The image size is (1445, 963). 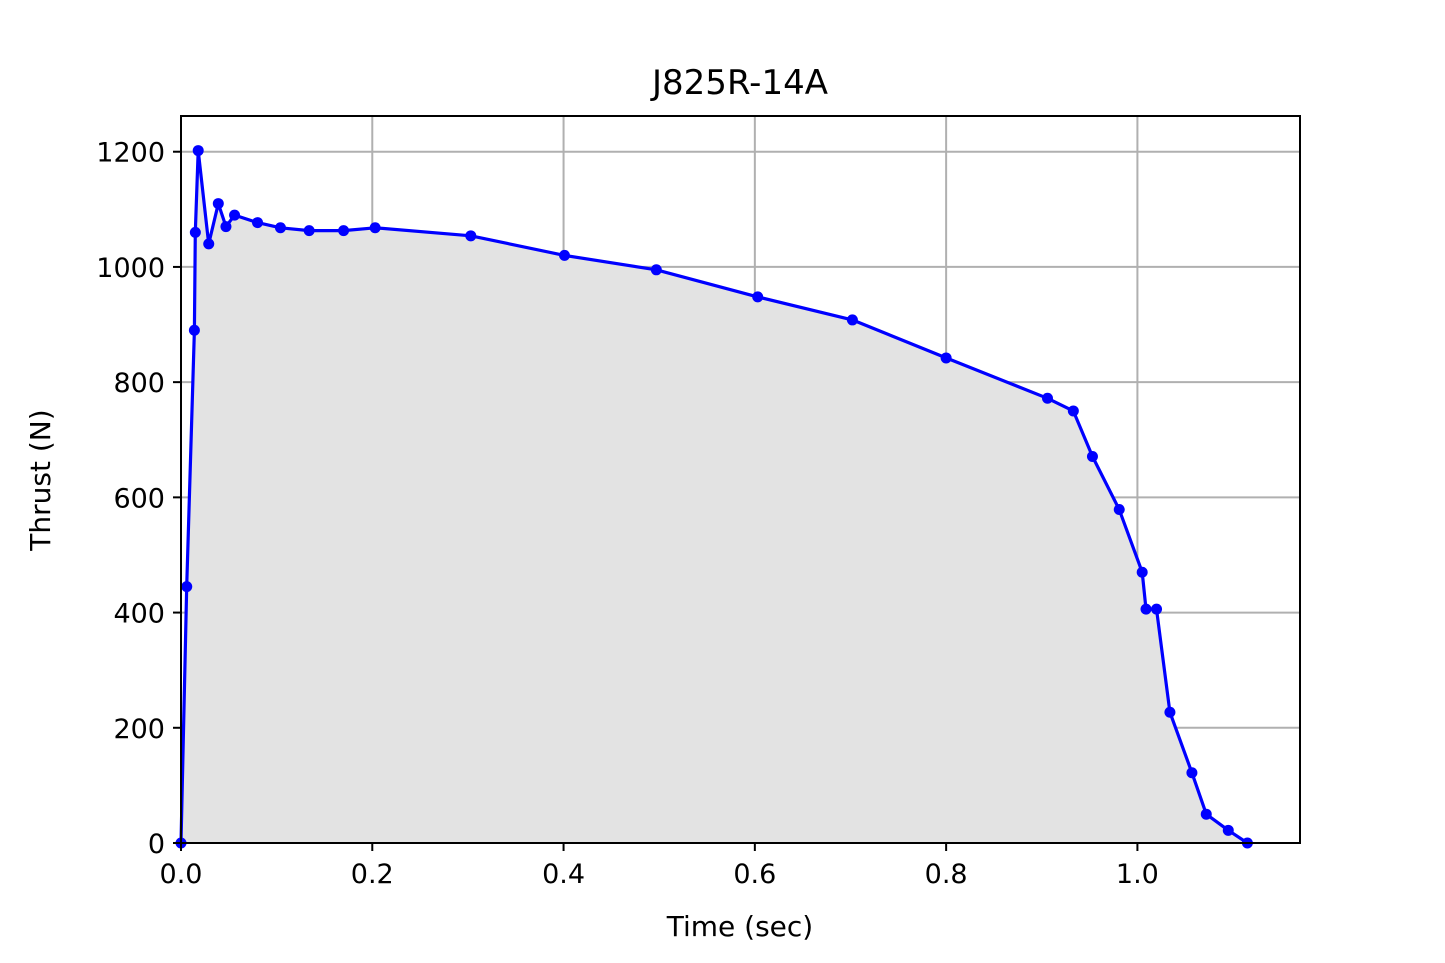 What do you see at coordinates (156, 844) in the screenshot?
I see `y-tick-label: 0` at bounding box center [156, 844].